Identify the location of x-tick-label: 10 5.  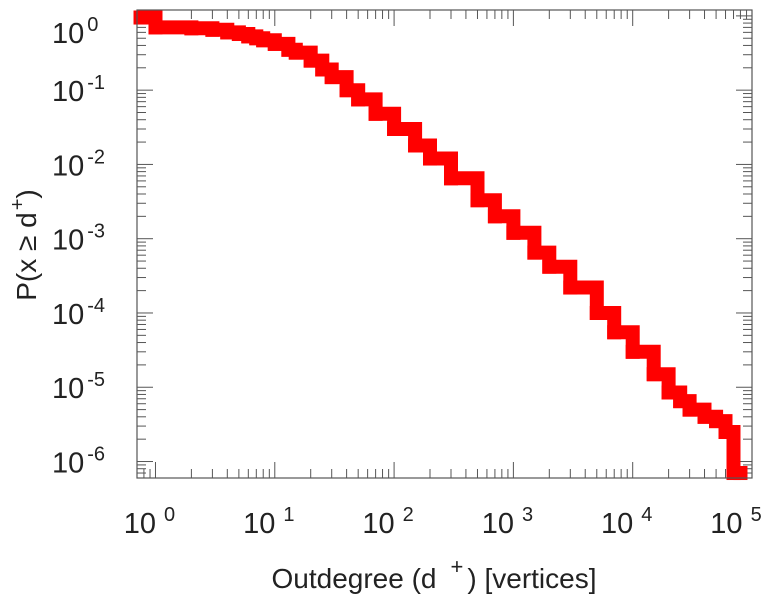
(735, 522).